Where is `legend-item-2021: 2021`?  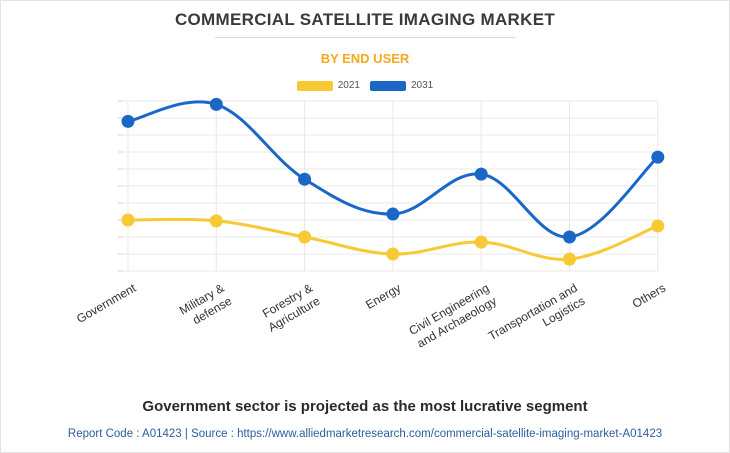
legend-item-2021: 2021 is located at coordinates (328, 85).